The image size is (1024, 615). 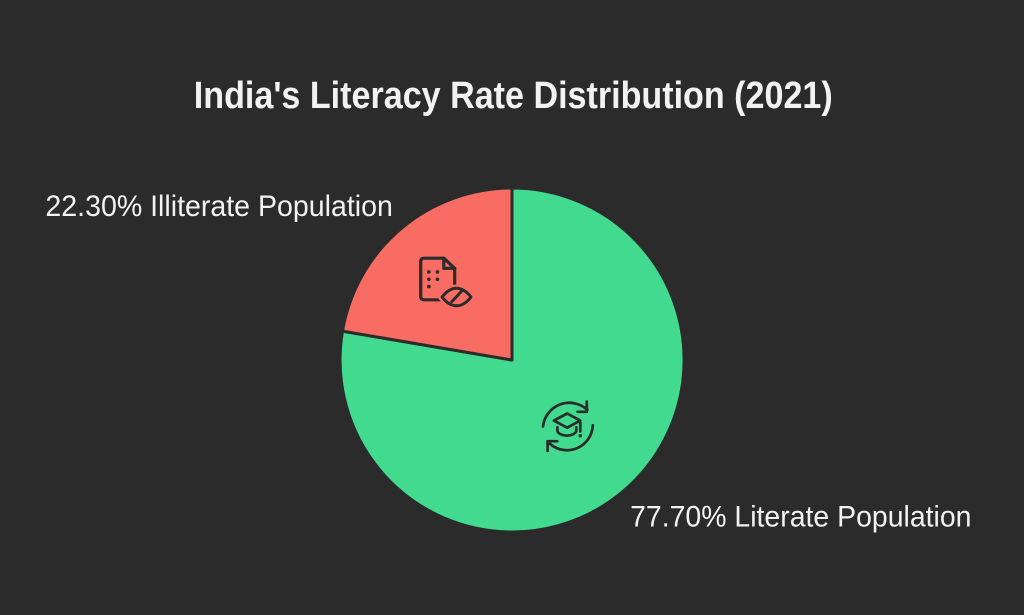 What do you see at coordinates (218, 206) in the screenshot?
I see `svg-text: 22.30% Illiterate Population` at bounding box center [218, 206].